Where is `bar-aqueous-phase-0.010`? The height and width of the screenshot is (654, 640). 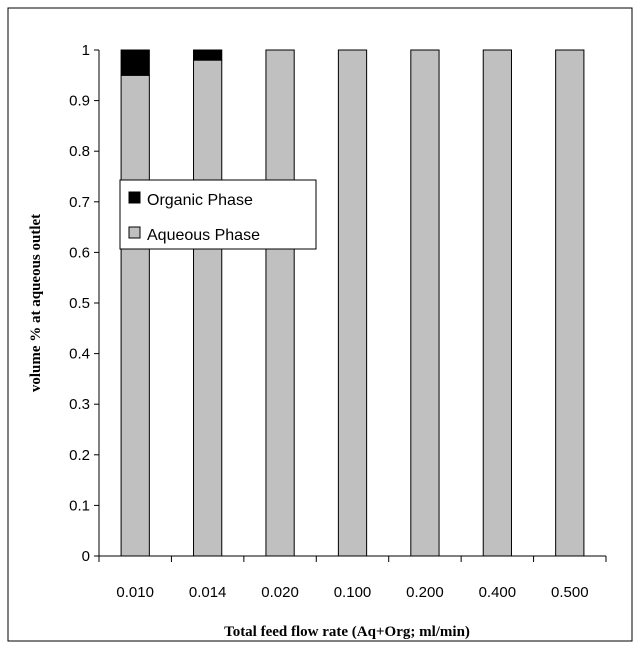
bar-aqueous-phase-0.010 is located at coordinates (135, 315).